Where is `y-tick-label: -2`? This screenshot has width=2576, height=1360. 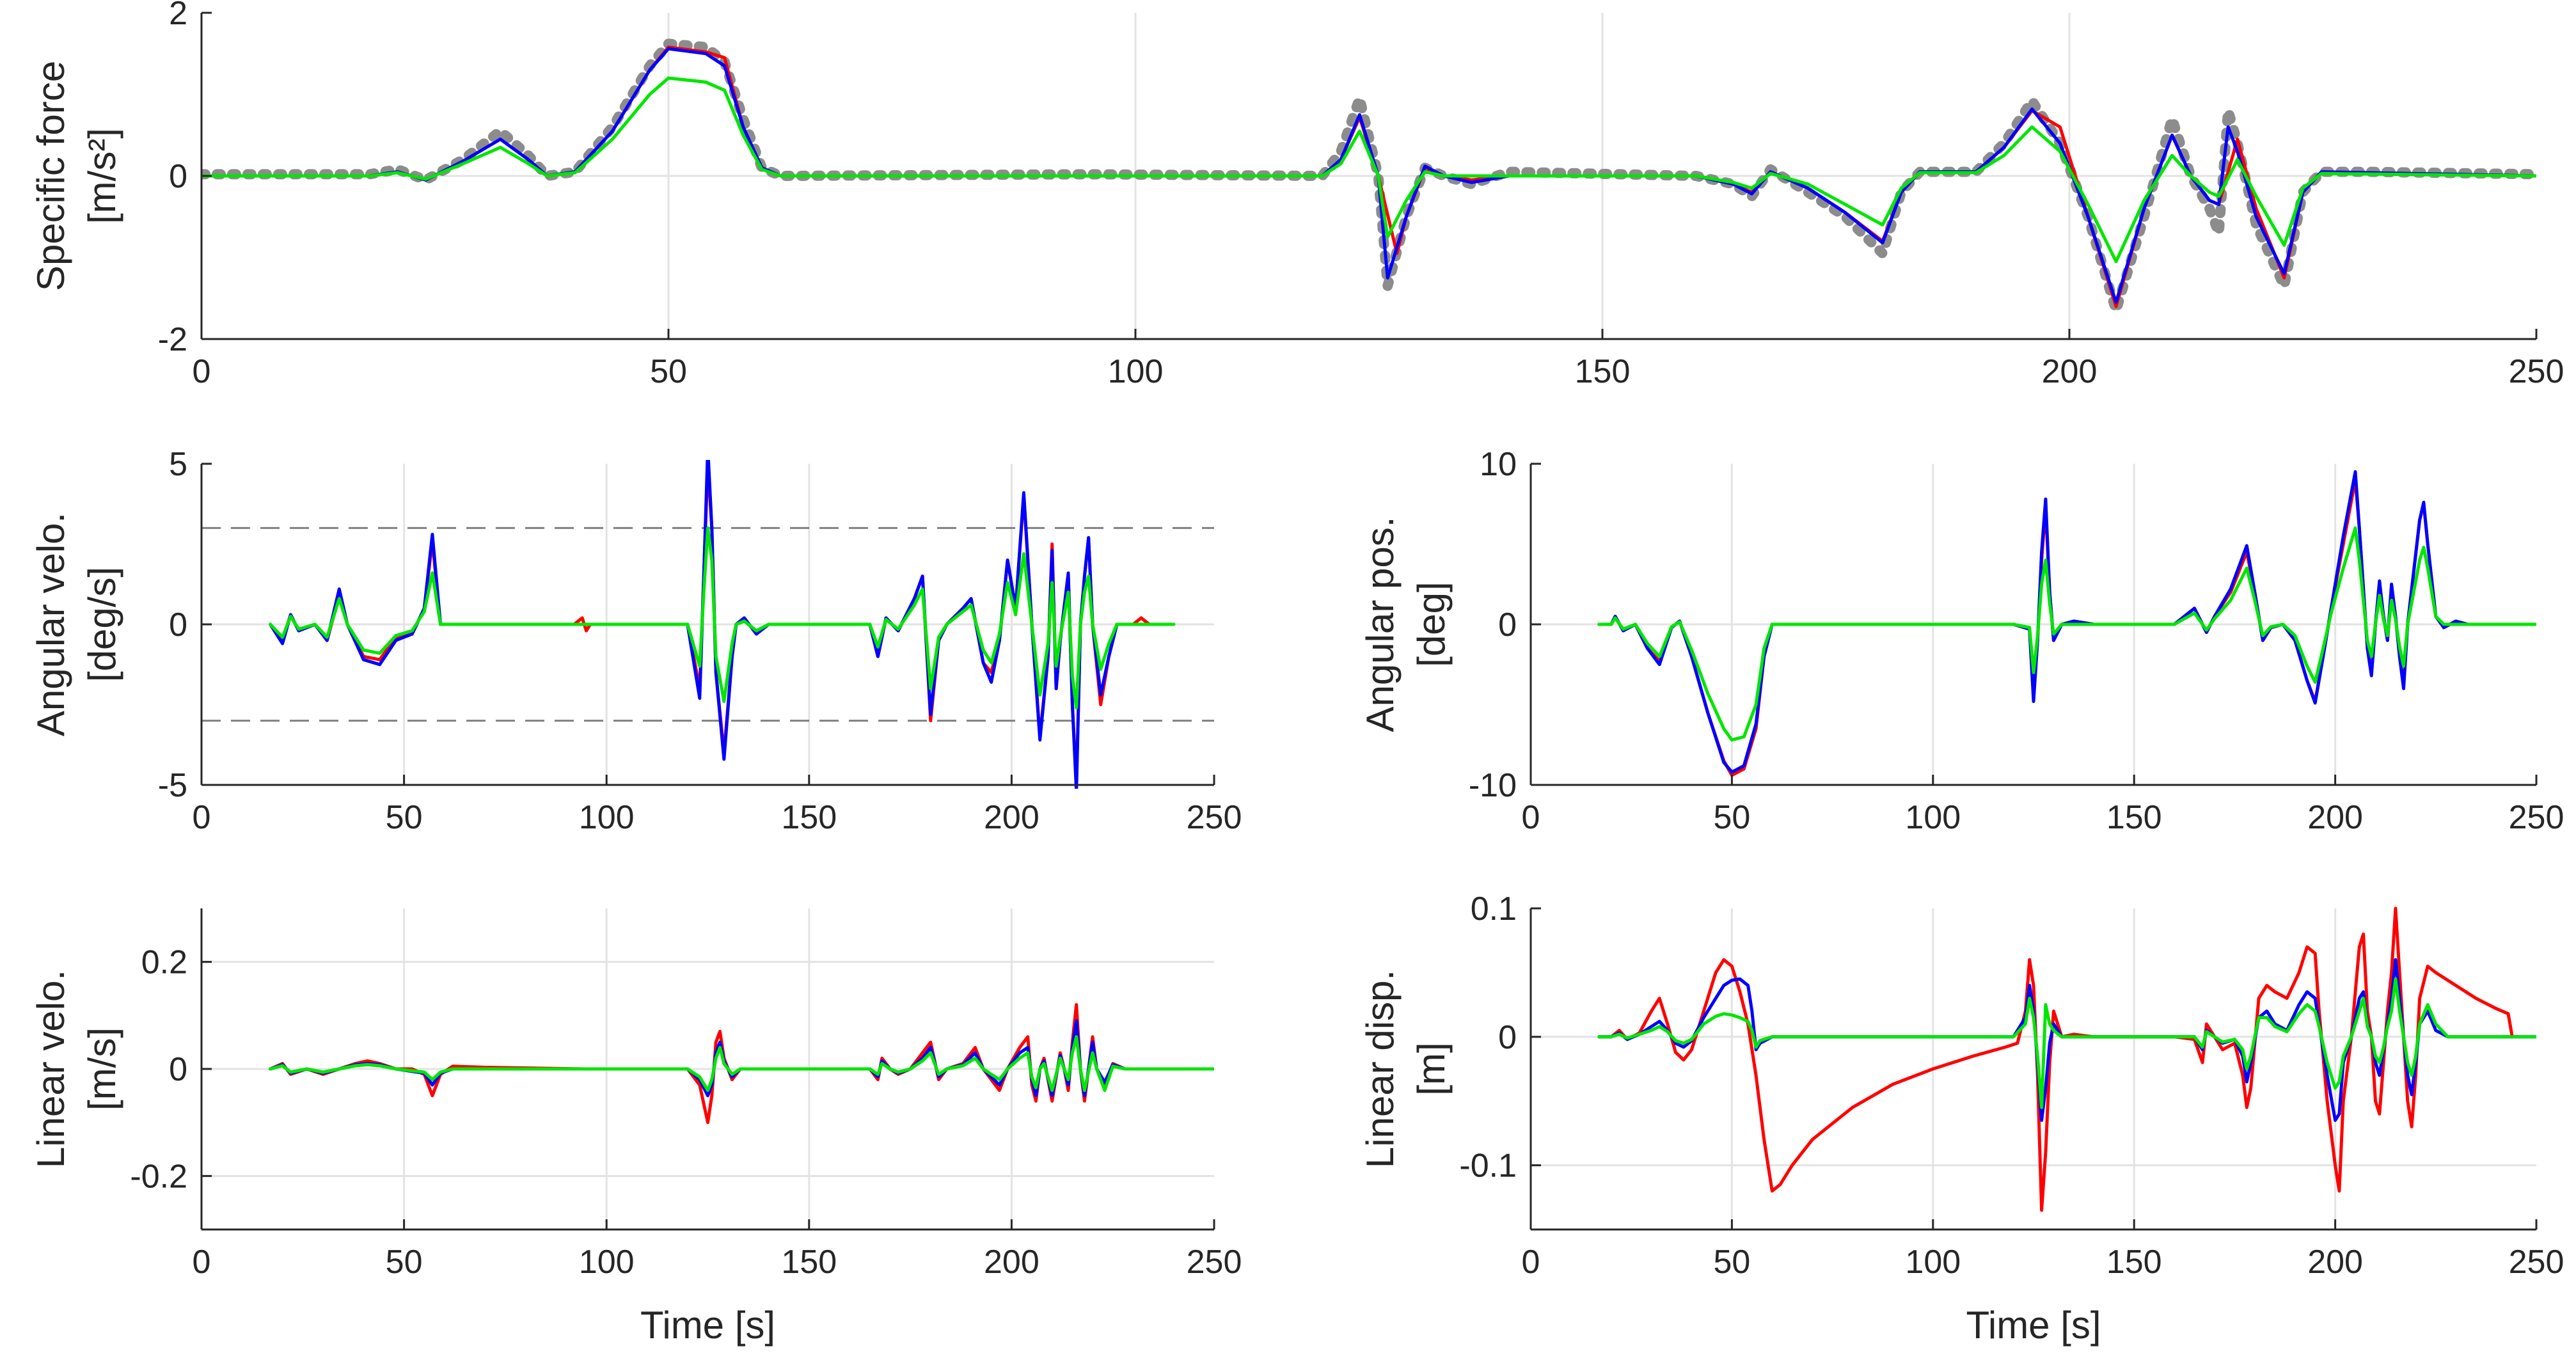 y-tick-label: -2 is located at coordinates (172, 339).